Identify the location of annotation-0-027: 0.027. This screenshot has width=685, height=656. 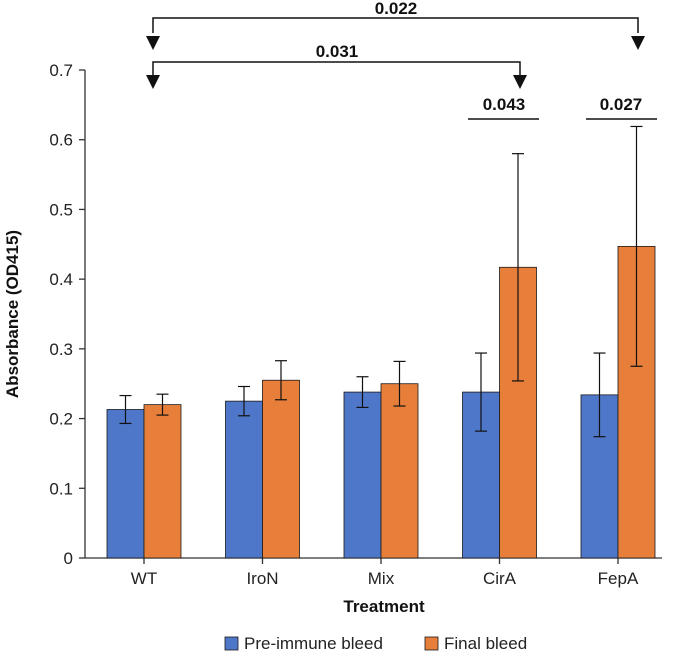
(621, 107).